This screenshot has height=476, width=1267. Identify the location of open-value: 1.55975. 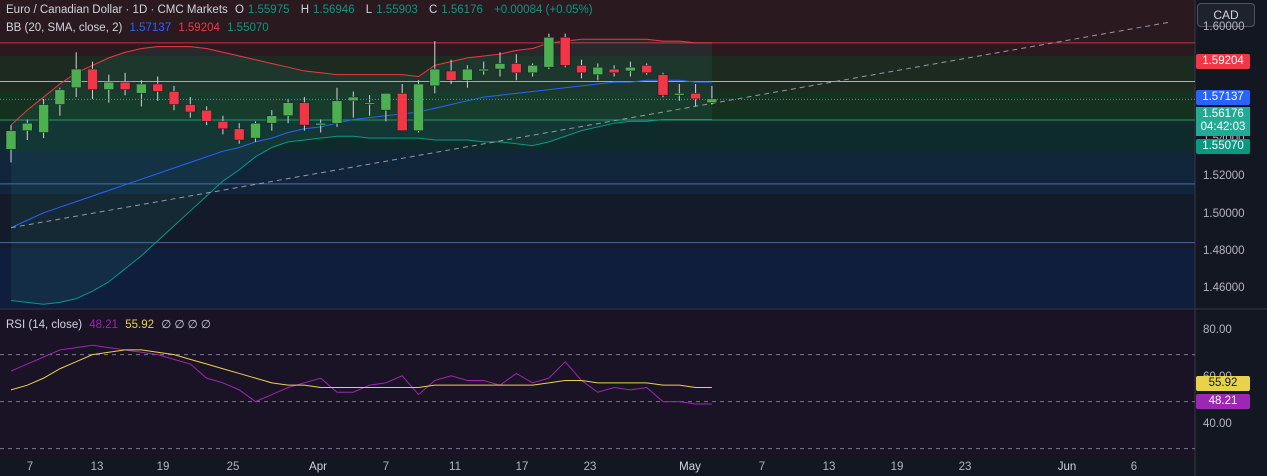
(268, 10).